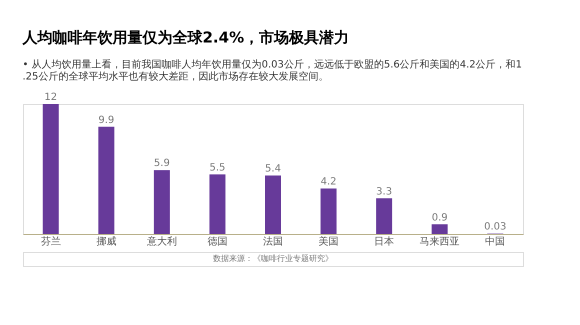  I want to click on data-label: 12, so click(51, 97).